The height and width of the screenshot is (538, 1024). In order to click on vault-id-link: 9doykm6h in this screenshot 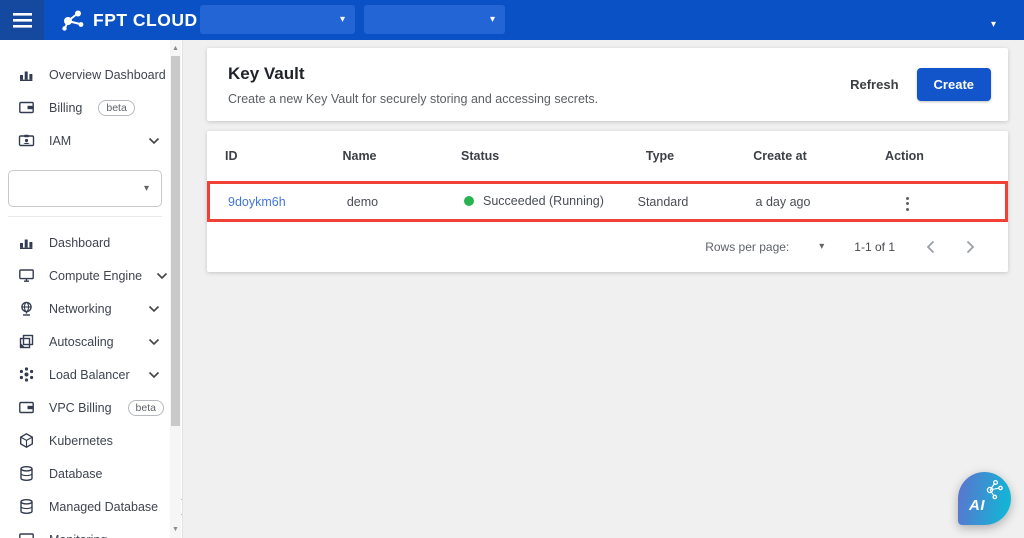, I will do `click(257, 201)`.